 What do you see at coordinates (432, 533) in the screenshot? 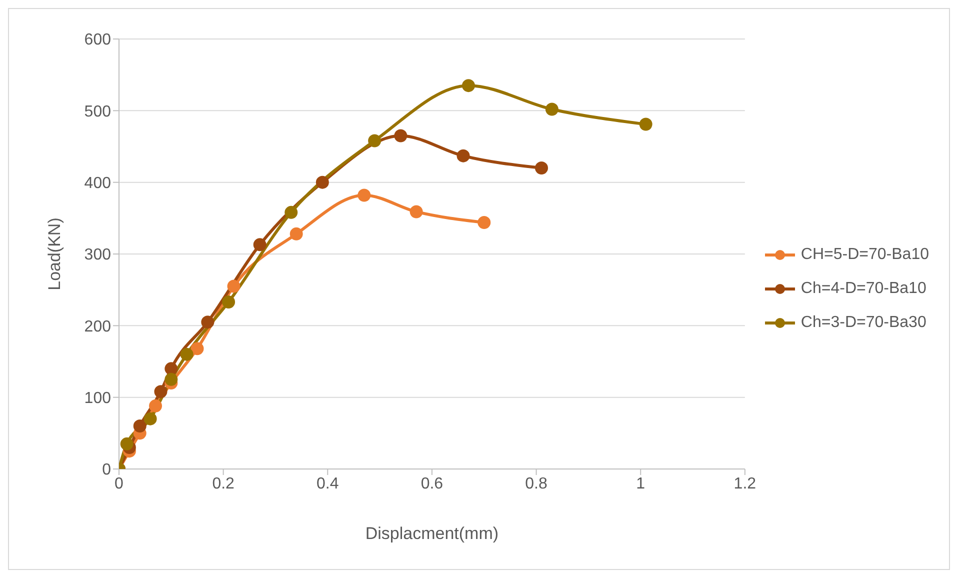
I see `x-axis-title: Displacment(mm)` at bounding box center [432, 533].